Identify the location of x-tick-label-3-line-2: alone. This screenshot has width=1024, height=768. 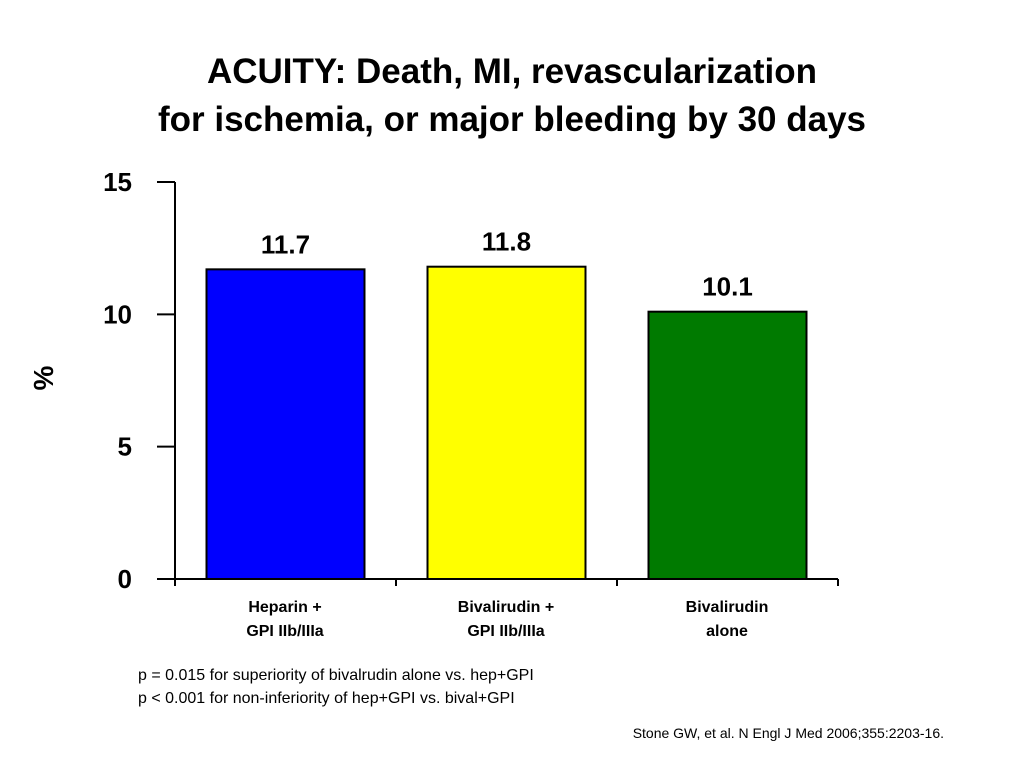
(727, 631).